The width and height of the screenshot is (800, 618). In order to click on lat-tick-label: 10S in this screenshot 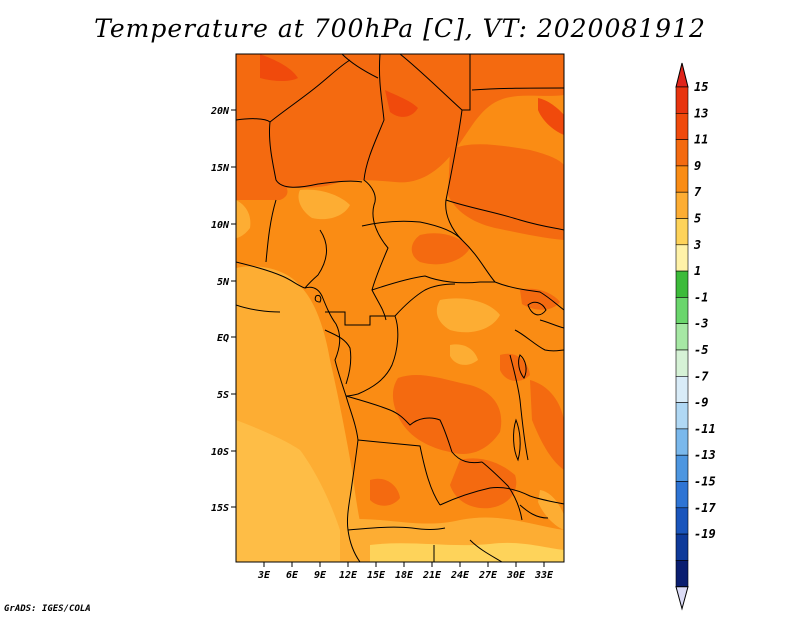, I will do `click(220, 452)`.